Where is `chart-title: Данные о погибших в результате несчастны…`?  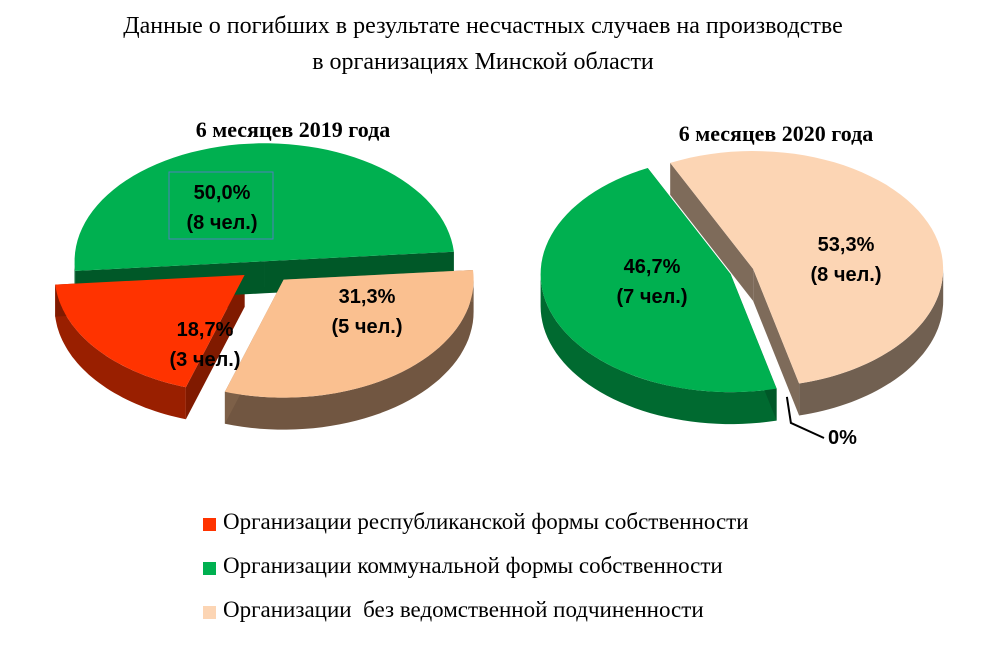 chart-title: Данные о погибших в результате несчастны… is located at coordinates (483, 44).